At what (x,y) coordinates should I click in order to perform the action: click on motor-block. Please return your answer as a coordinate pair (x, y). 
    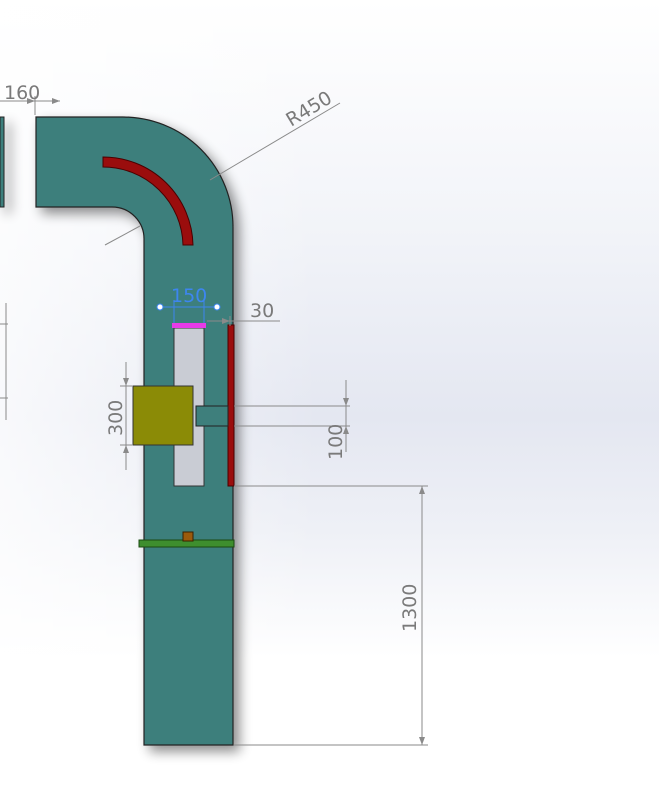
    Looking at the image, I should click on (163, 415).